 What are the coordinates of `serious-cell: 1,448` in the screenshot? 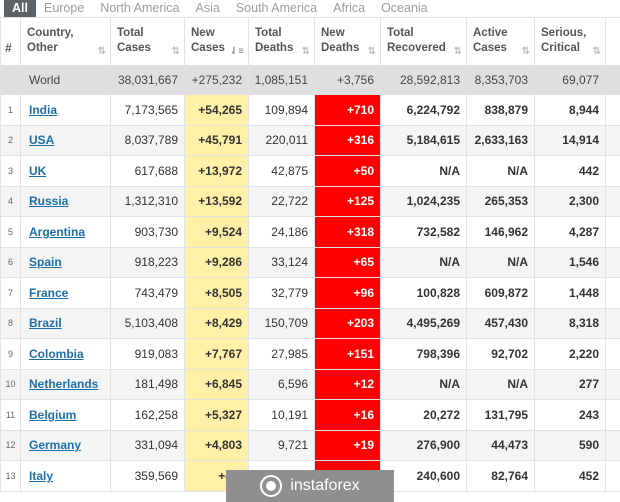 It's located at (570, 293).